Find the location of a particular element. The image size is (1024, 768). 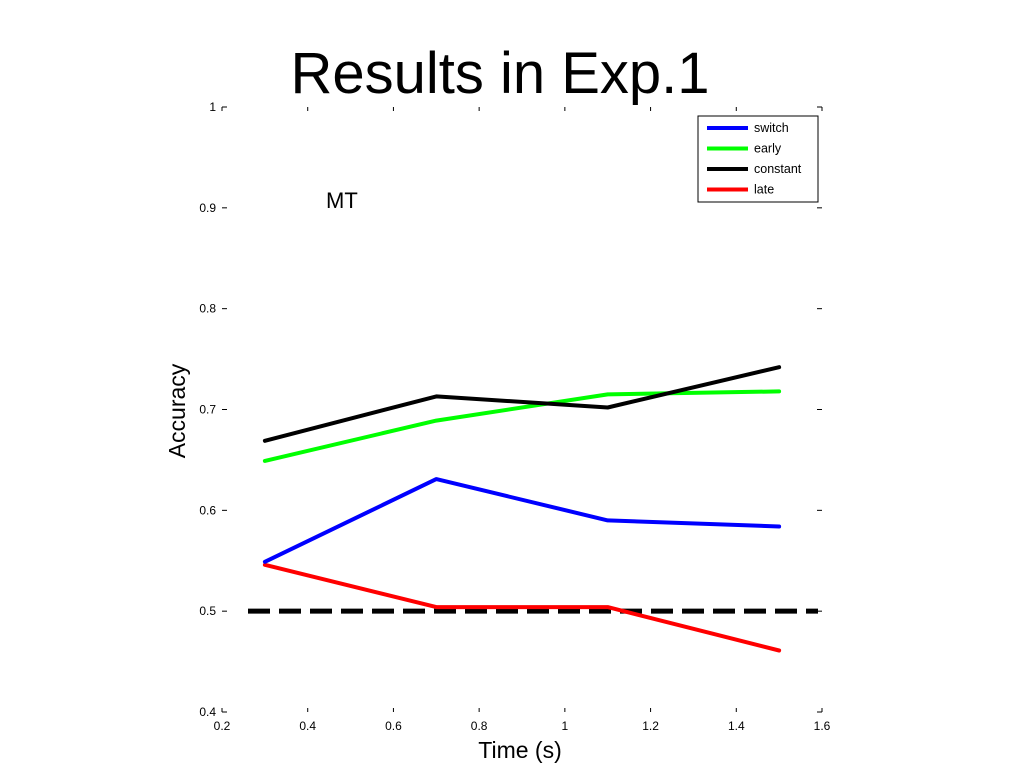

x-tick-label: 0.8 is located at coordinates (479, 726).